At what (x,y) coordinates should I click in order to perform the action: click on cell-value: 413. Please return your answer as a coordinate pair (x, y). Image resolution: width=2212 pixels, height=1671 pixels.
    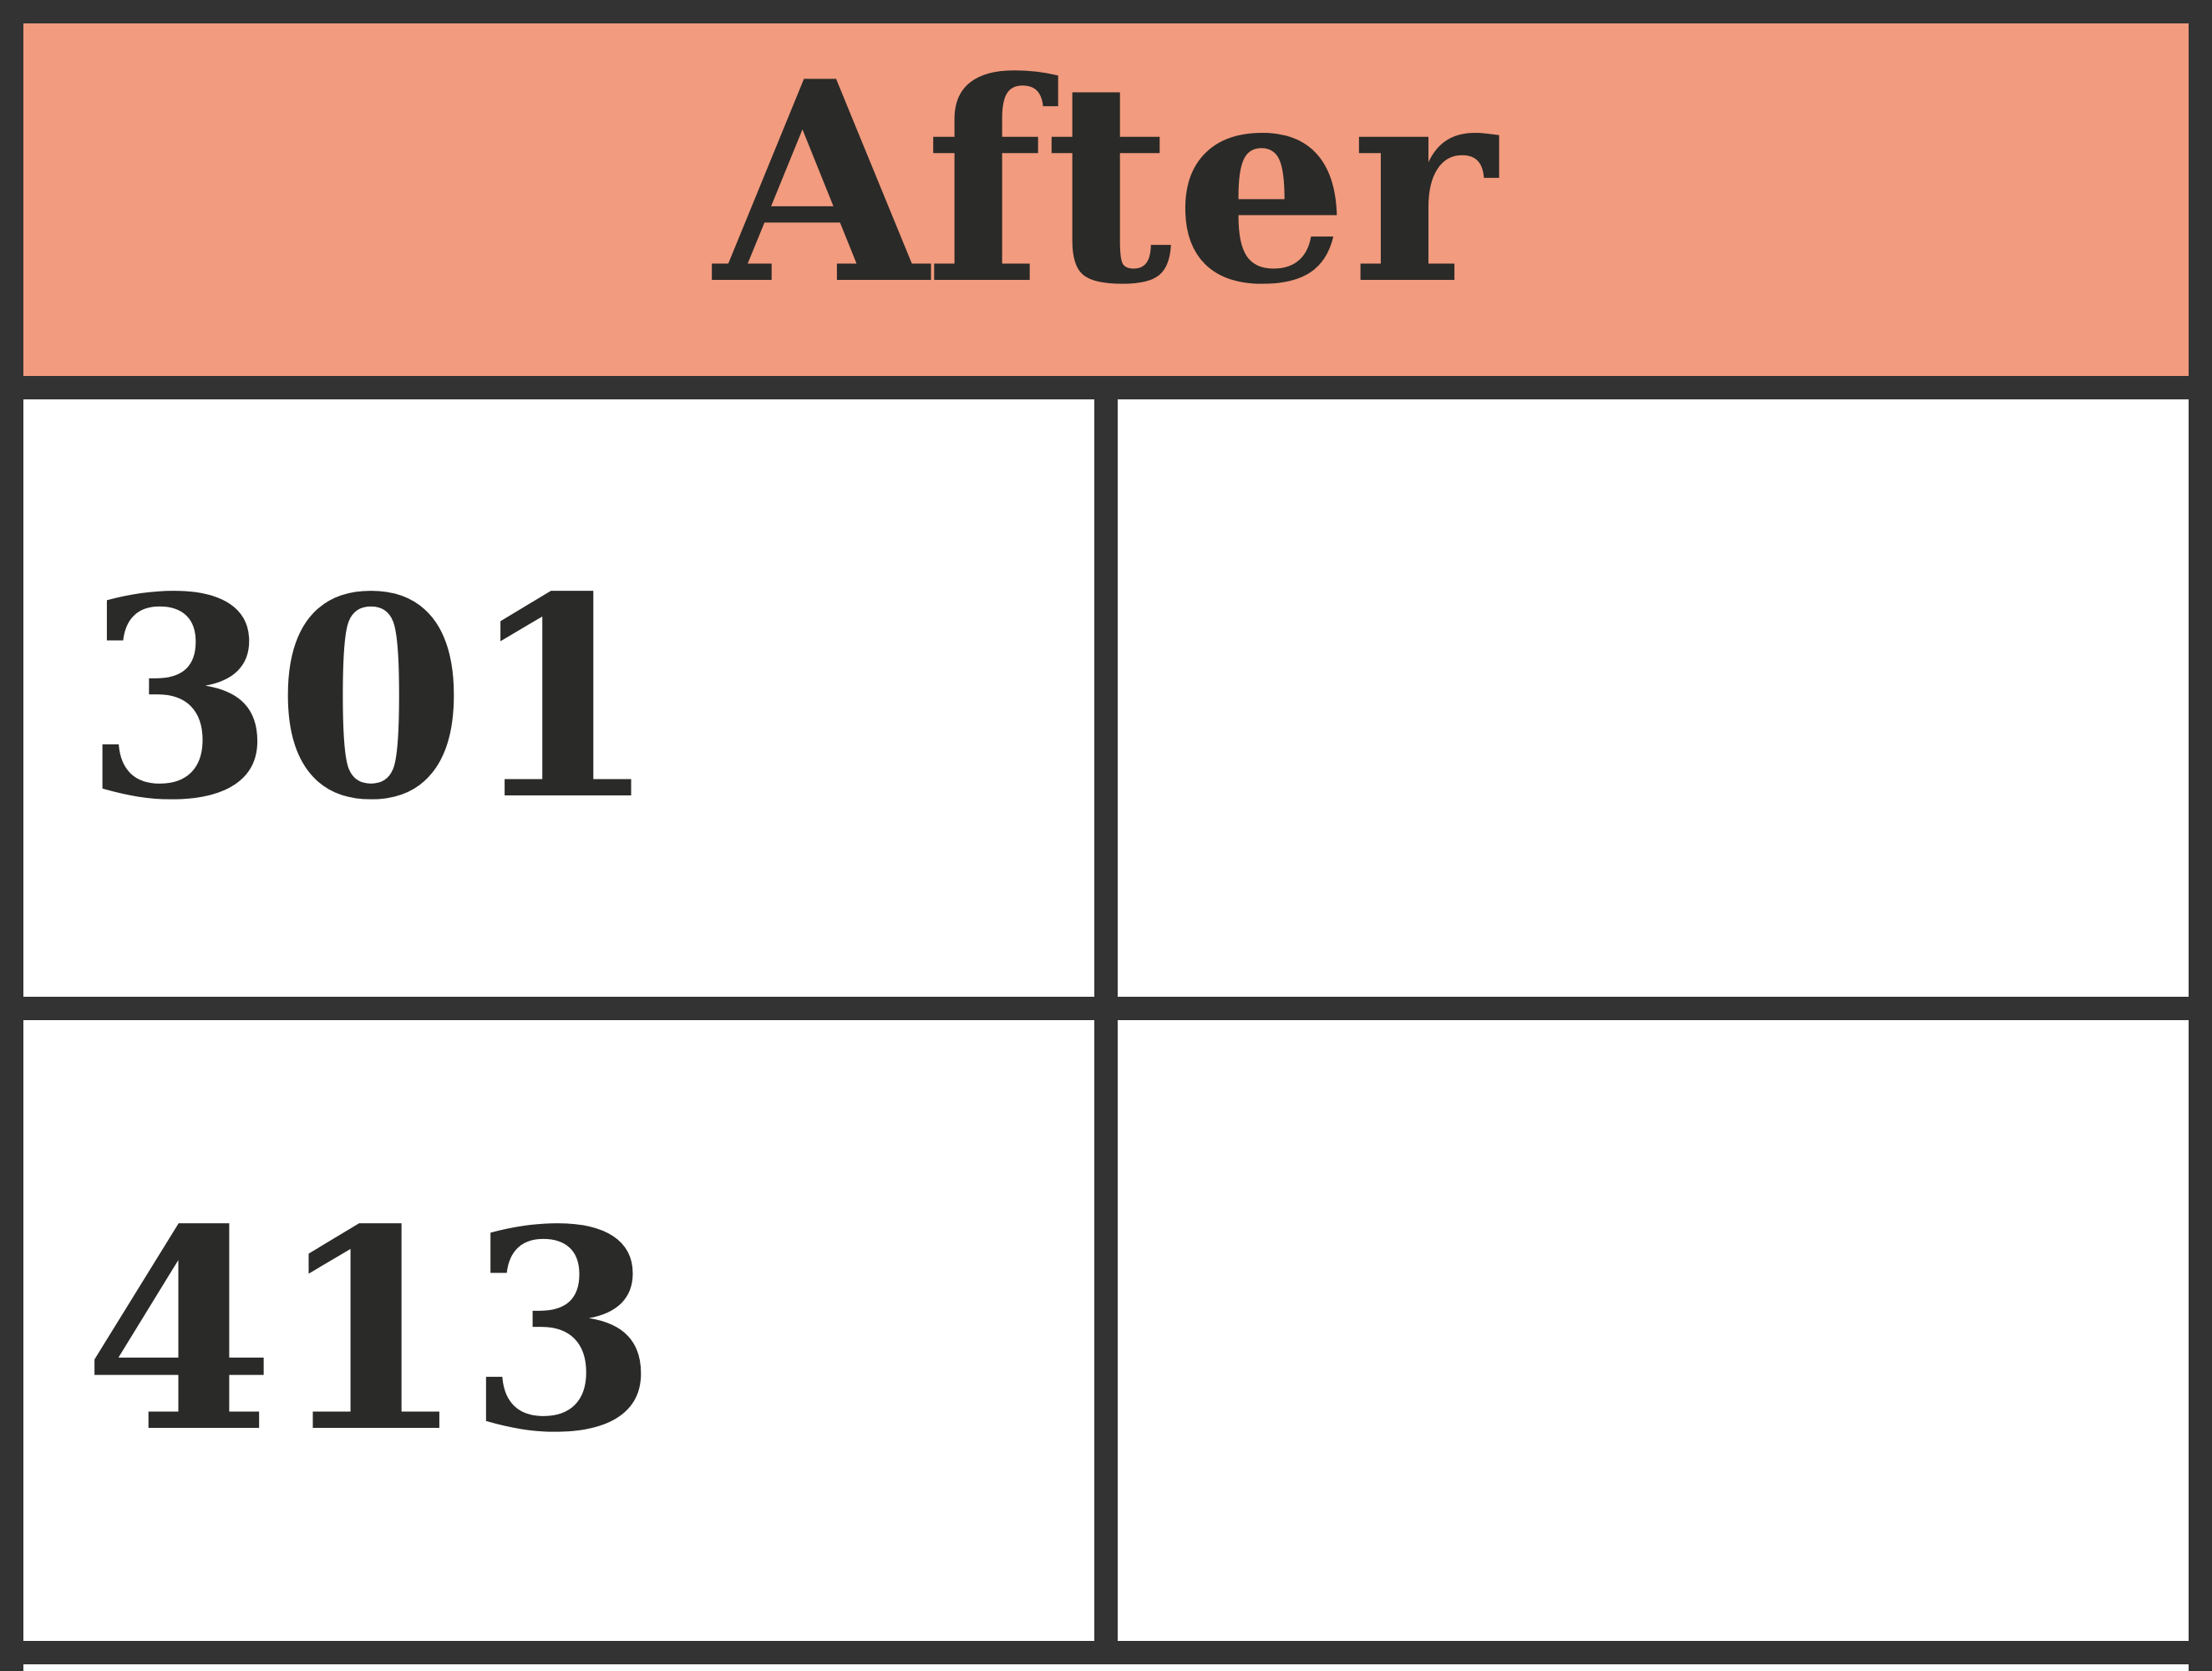
    Looking at the image, I should click on (371, 1330).